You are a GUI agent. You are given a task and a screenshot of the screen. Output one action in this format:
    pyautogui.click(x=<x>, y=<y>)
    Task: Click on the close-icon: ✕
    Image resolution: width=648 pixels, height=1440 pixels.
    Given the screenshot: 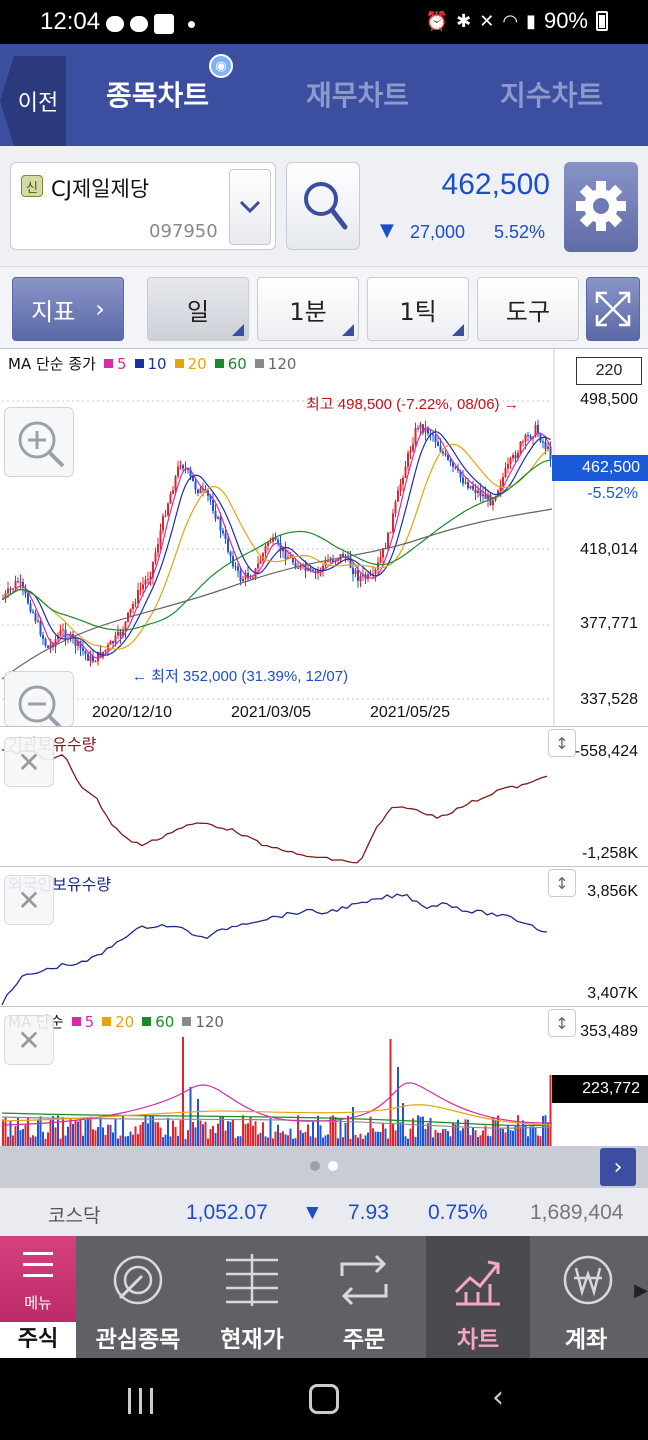 What is the action you would take?
    pyautogui.click(x=29, y=900)
    